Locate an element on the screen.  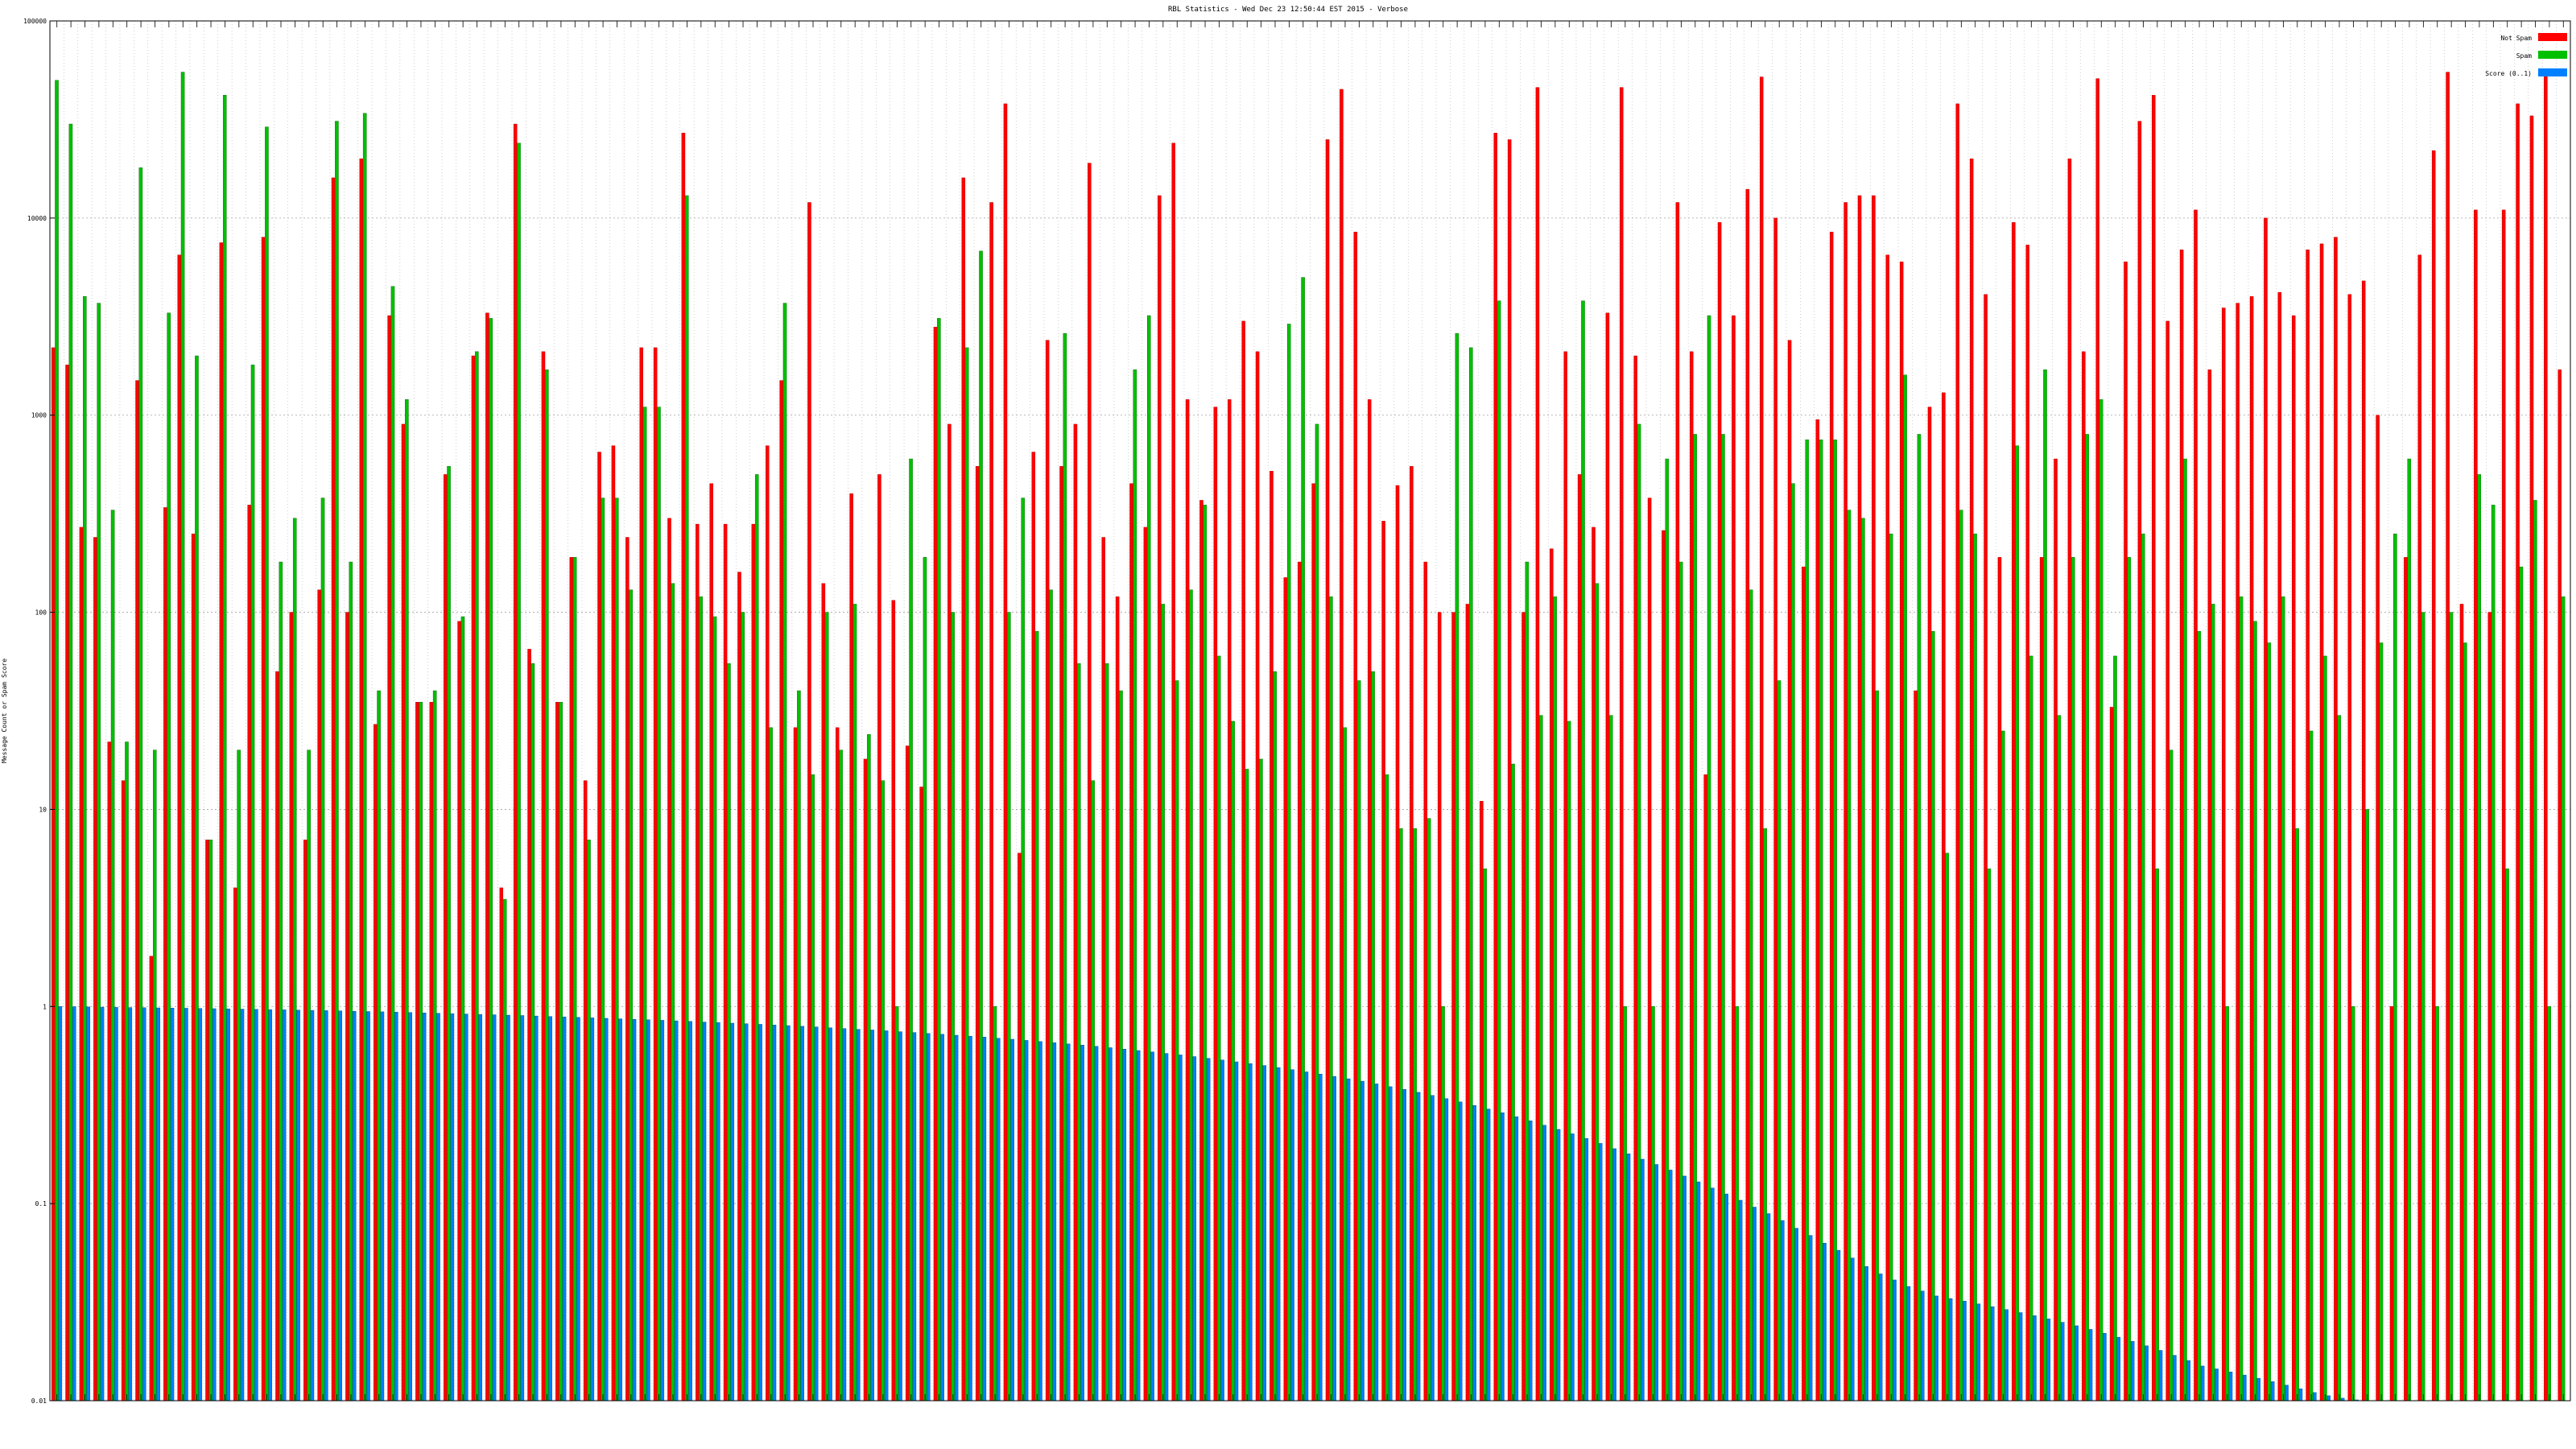
legend-swatch is located at coordinates (2552, 72).